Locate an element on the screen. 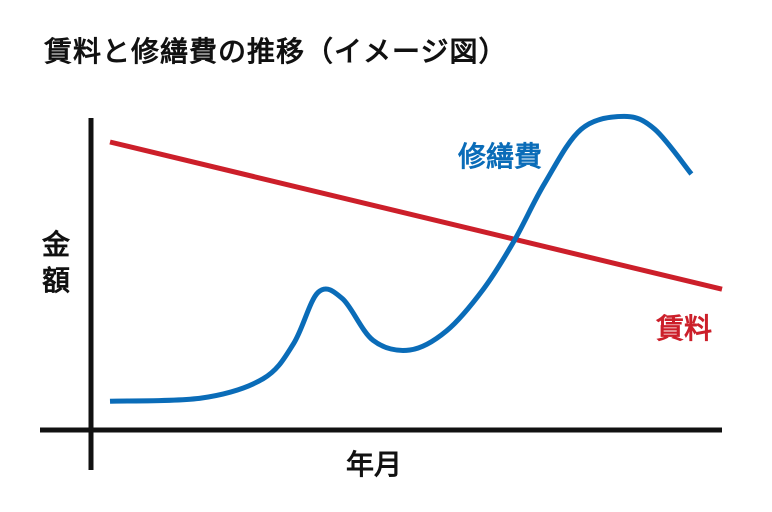 The height and width of the screenshot is (512, 772). chart-title: 賃料と修繕費の推移（イメージ図） is located at coordinates (276, 51).